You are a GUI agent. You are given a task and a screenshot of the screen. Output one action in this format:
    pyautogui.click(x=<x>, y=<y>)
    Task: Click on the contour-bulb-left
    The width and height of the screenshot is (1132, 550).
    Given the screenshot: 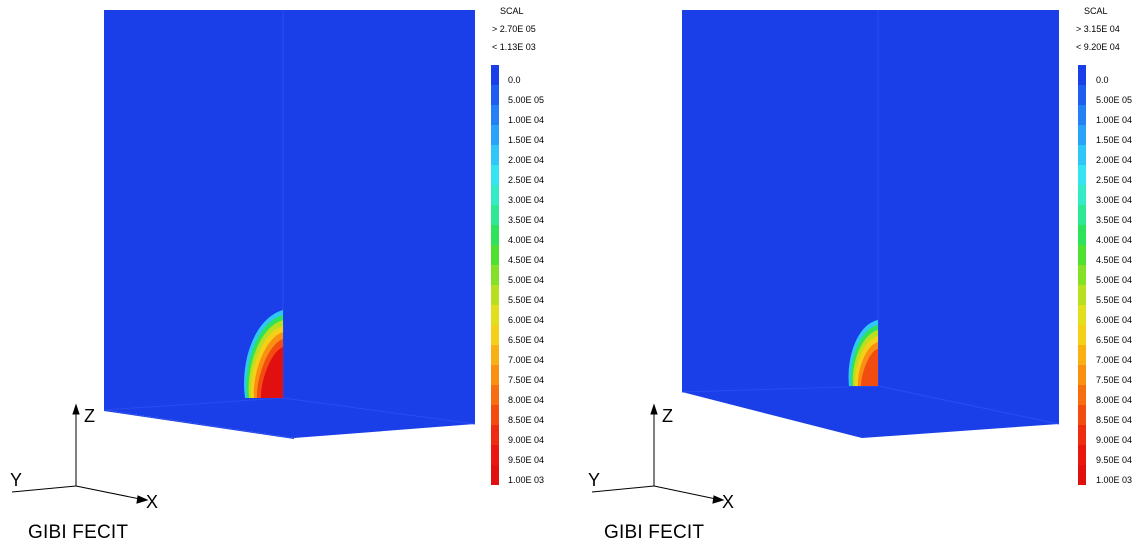 What is the action you would take?
    pyautogui.click(x=263, y=354)
    